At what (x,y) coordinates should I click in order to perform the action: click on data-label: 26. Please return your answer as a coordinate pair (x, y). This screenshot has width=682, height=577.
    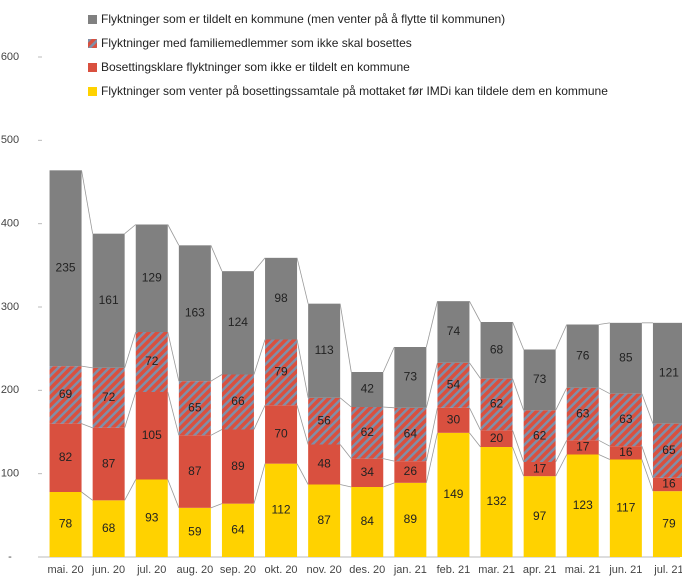
    Looking at the image, I should click on (411, 471).